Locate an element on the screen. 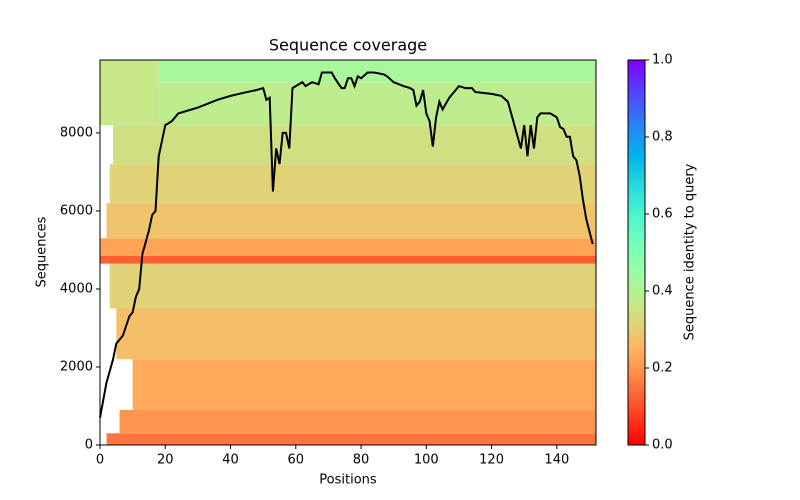  x-tick-label: 60 is located at coordinates (296, 460).